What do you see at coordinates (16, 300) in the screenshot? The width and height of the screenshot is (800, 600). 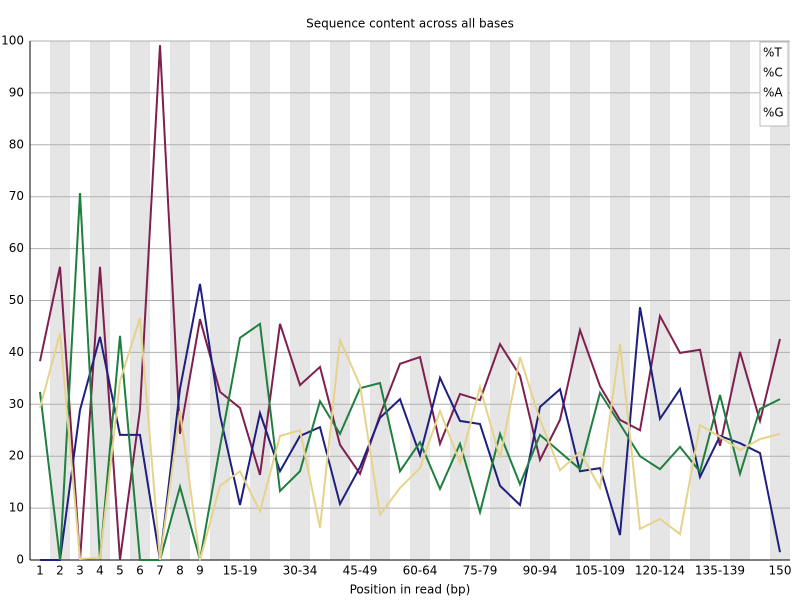 I see `y-tick-label: 50` at bounding box center [16, 300].